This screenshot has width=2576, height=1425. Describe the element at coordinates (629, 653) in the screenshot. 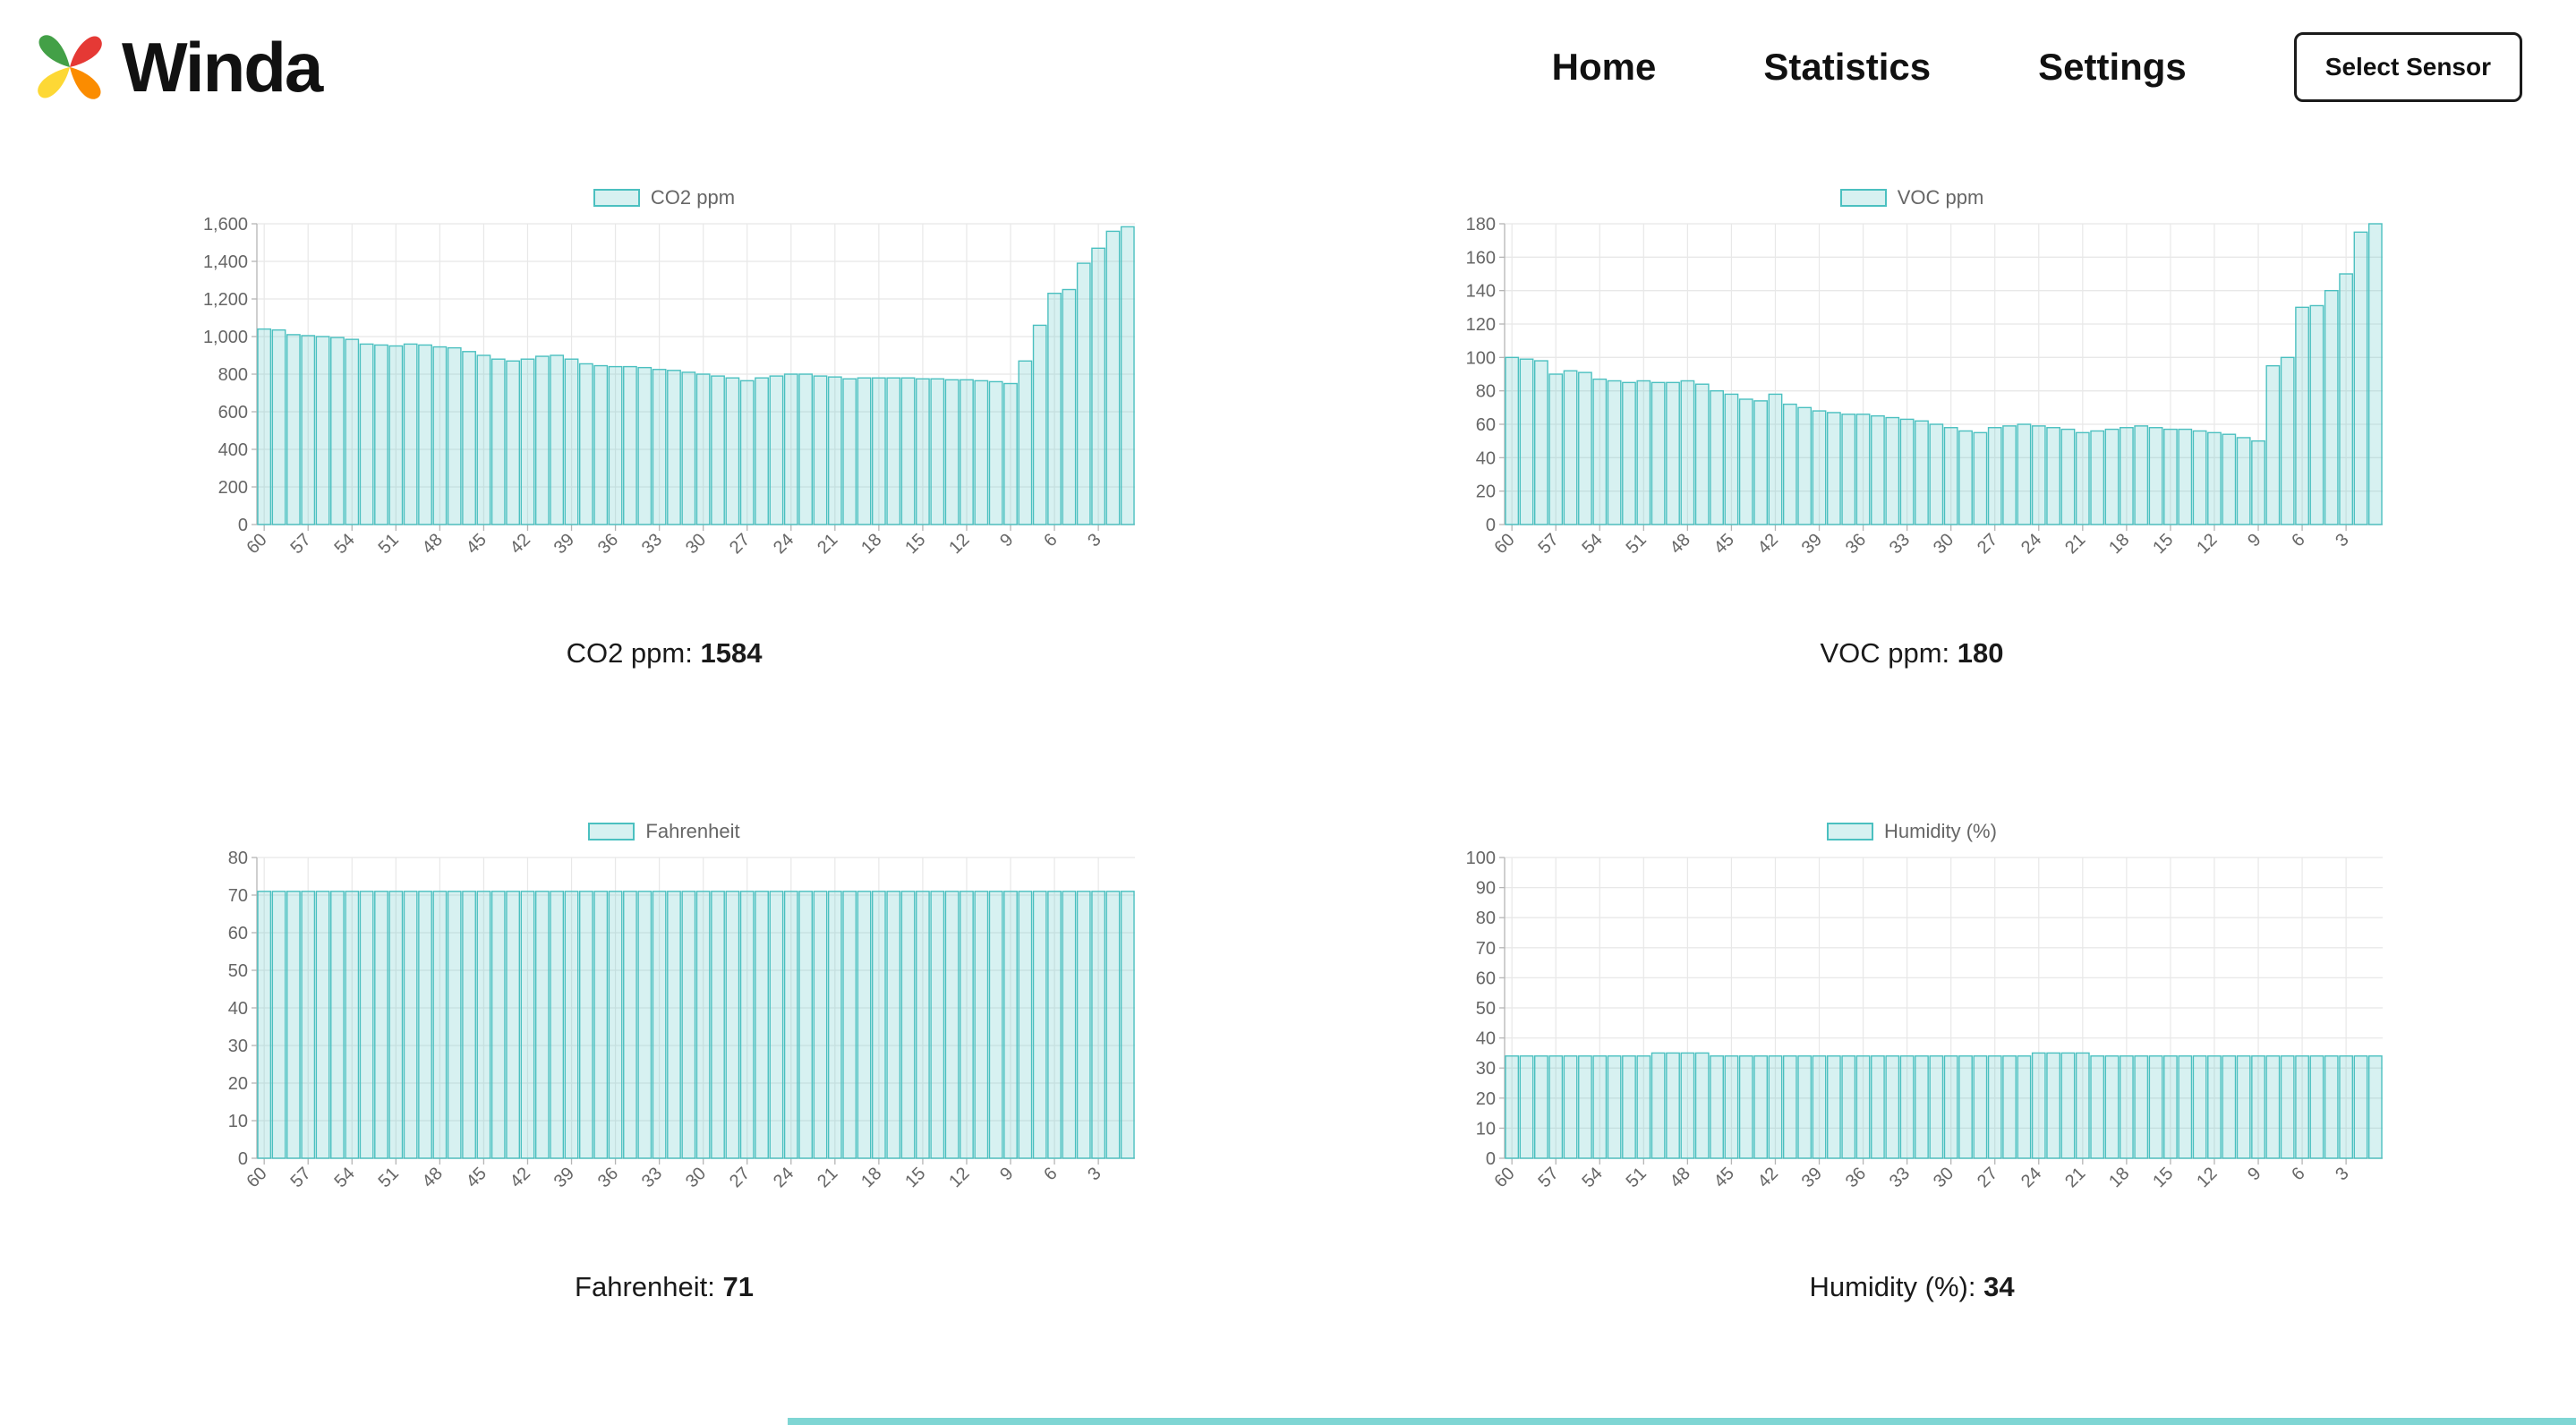

I see `caption-label: CO2 ppm:` at that location.